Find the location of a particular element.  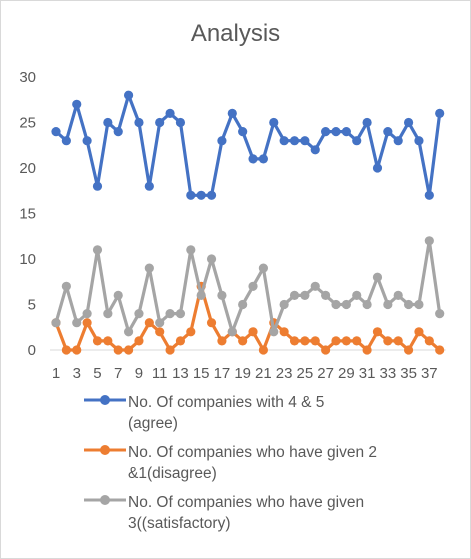

x-tick-label: 35 is located at coordinates (408, 373).